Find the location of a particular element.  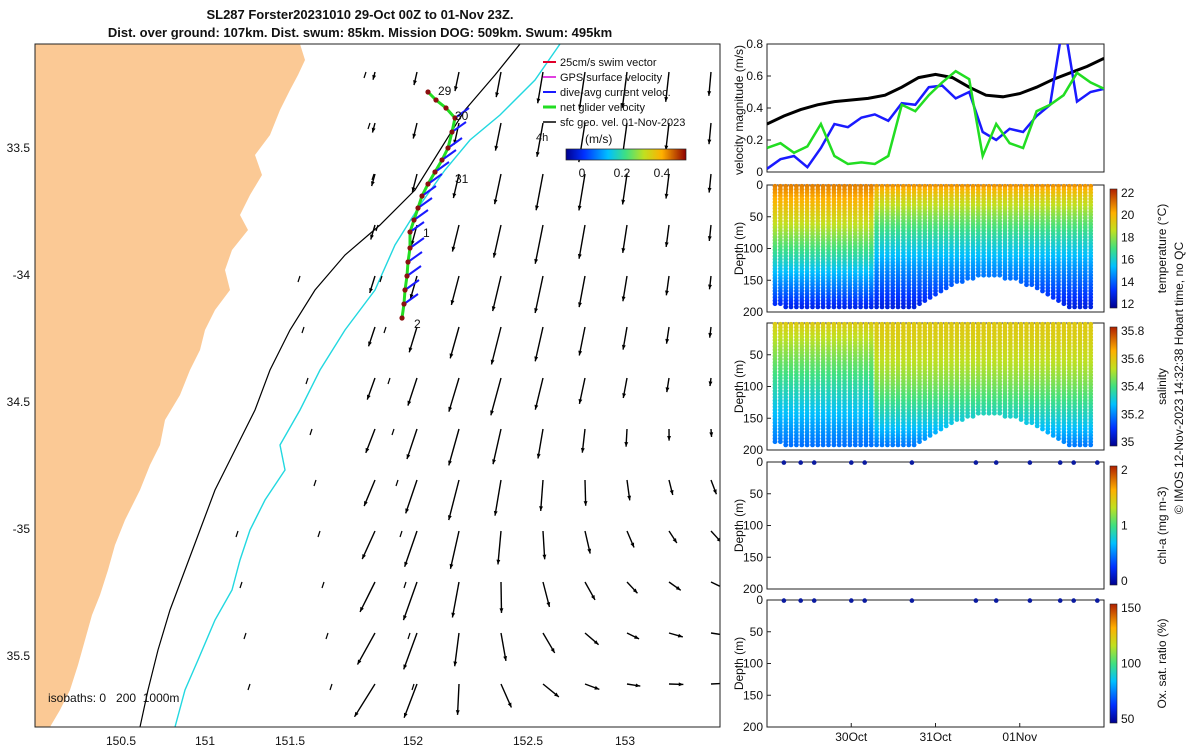

dive-avg-vector is located at coordinates (421, 215).